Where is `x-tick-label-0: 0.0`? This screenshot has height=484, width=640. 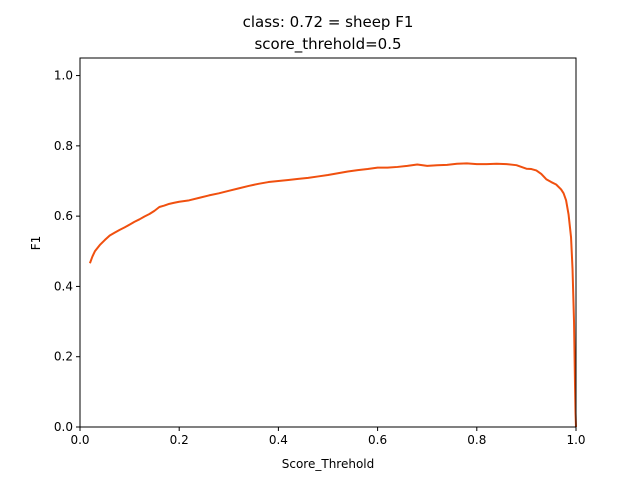 x-tick-label-0: 0.0 is located at coordinates (79, 440).